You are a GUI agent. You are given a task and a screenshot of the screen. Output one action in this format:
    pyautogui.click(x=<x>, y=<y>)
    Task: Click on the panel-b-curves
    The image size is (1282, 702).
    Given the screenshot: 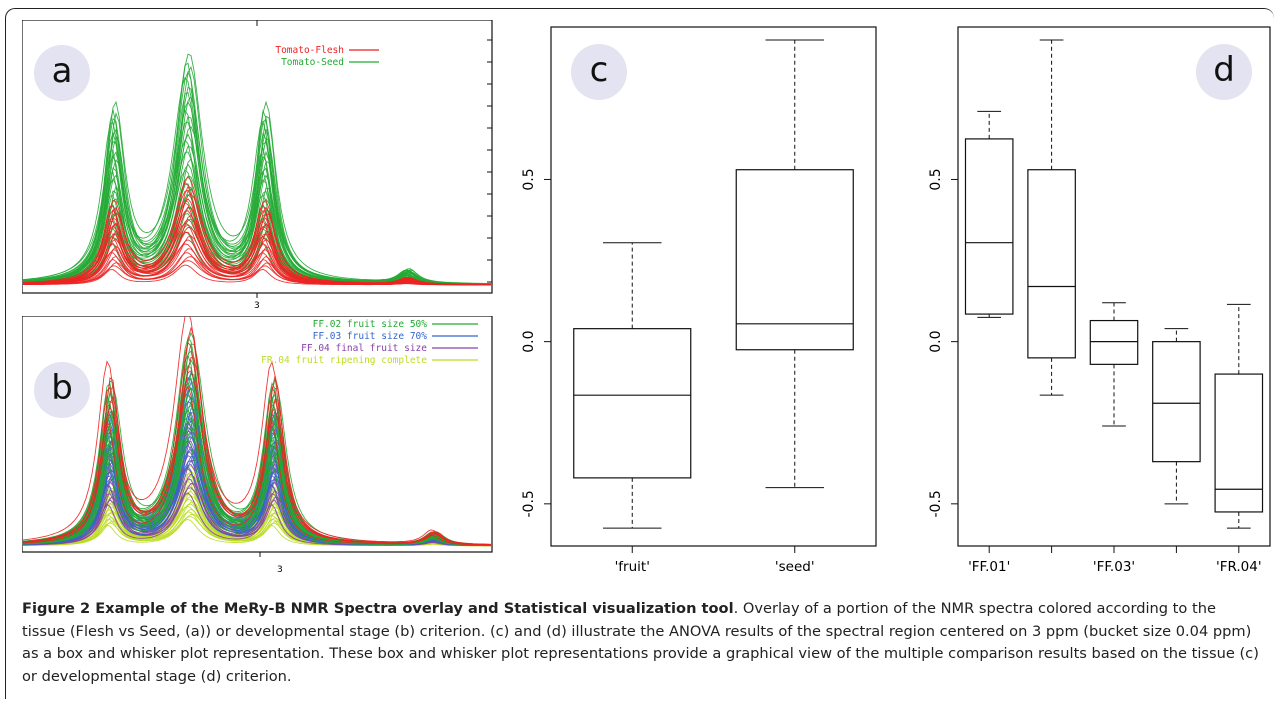 What is the action you would take?
    pyautogui.click(x=257, y=431)
    